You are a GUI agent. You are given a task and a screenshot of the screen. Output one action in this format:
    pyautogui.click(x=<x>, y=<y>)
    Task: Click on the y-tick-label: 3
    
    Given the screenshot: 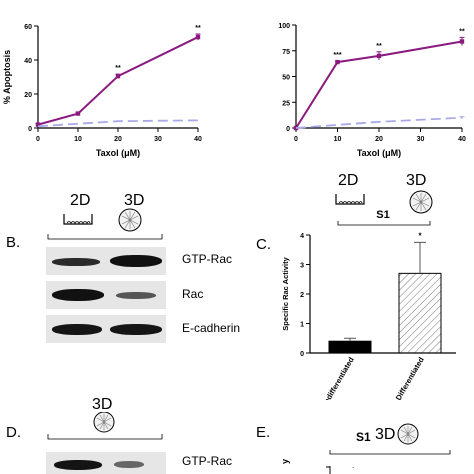 What is the action you would take?
    pyautogui.click(x=302, y=266)
    